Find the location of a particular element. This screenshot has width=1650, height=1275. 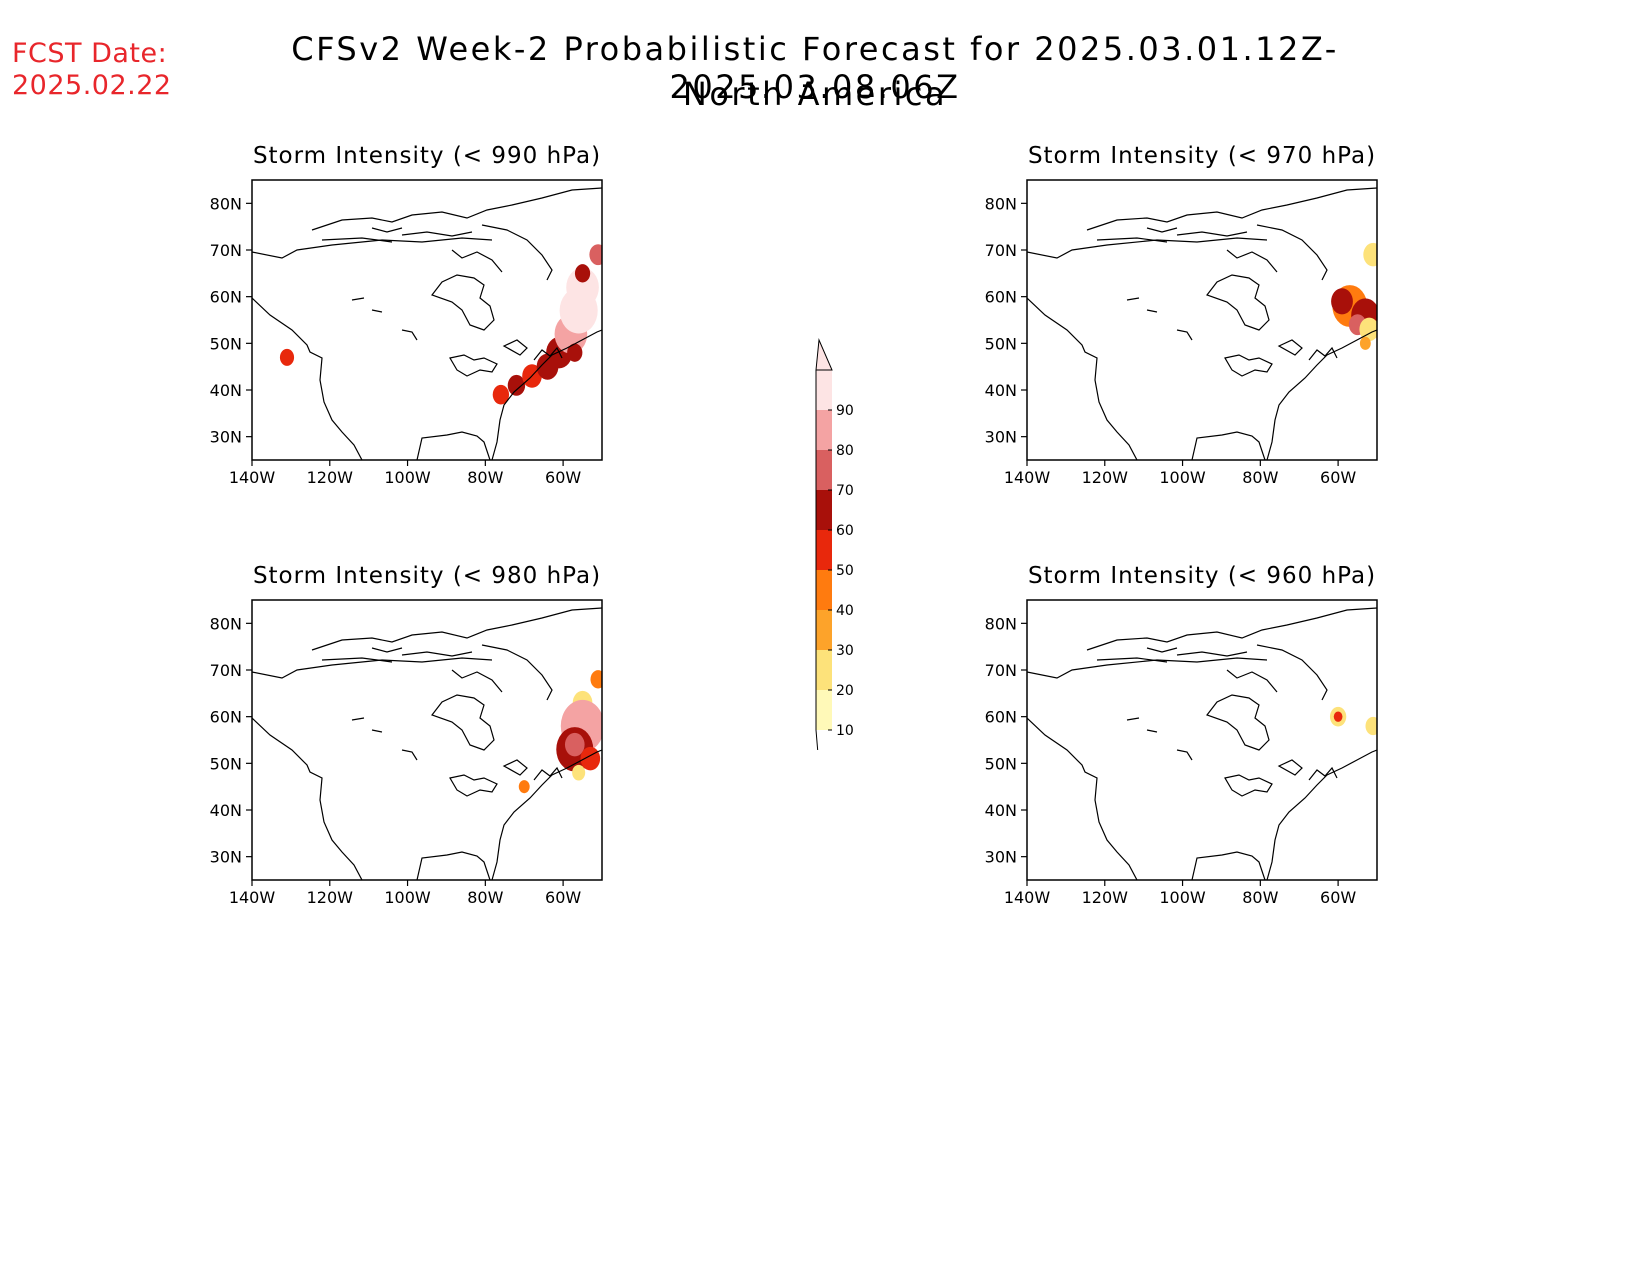

forecast-date-label: FCST Date: 2025.02.22 is located at coordinates (92, 70).